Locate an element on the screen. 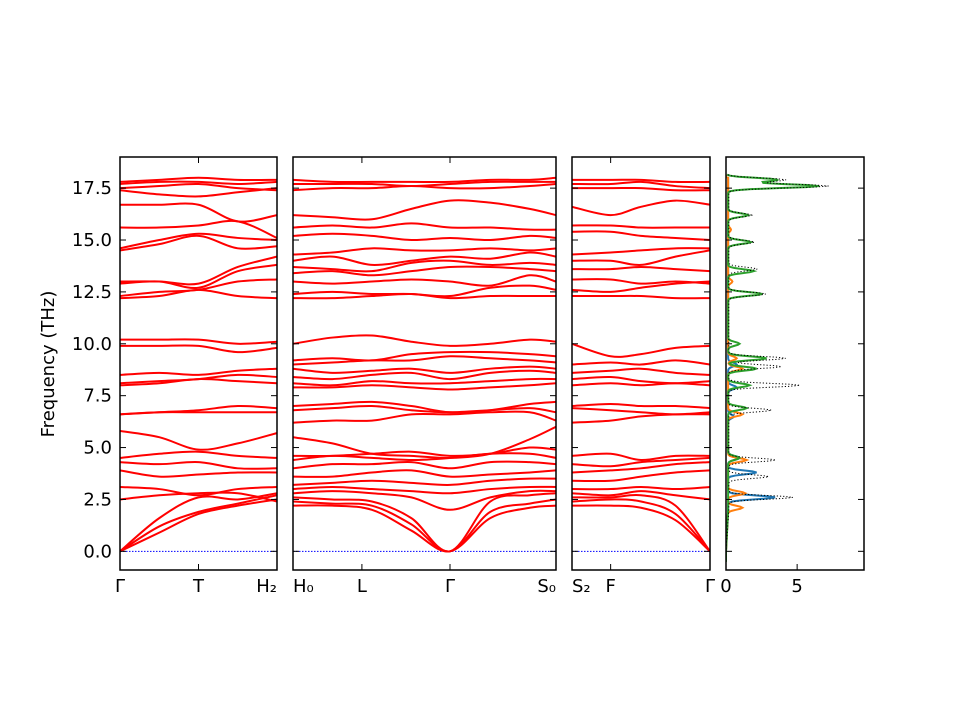 Image resolution: width=960 pixels, height=720 pixels. x-tick-label: H₀ is located at coordinates (303, 586).